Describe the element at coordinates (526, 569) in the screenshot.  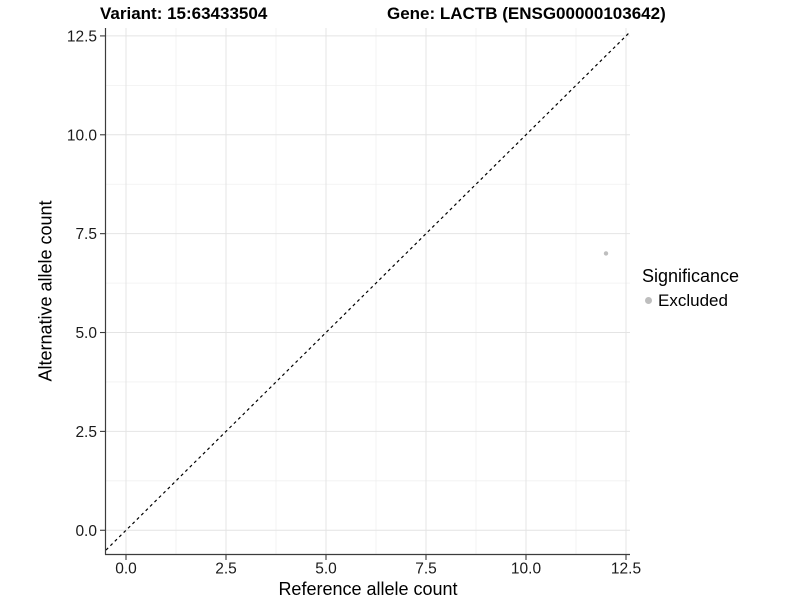
I see `x-tick-label: 10.0` at that location.